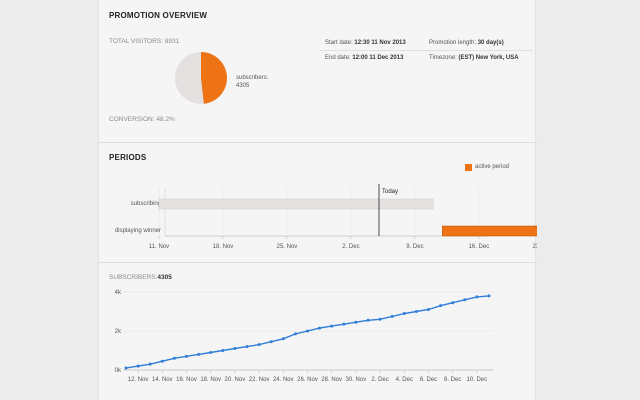 This screenshot has height=400, width=640. I want to click on periods-tick-label: 2. Dec, so click(350, 247).